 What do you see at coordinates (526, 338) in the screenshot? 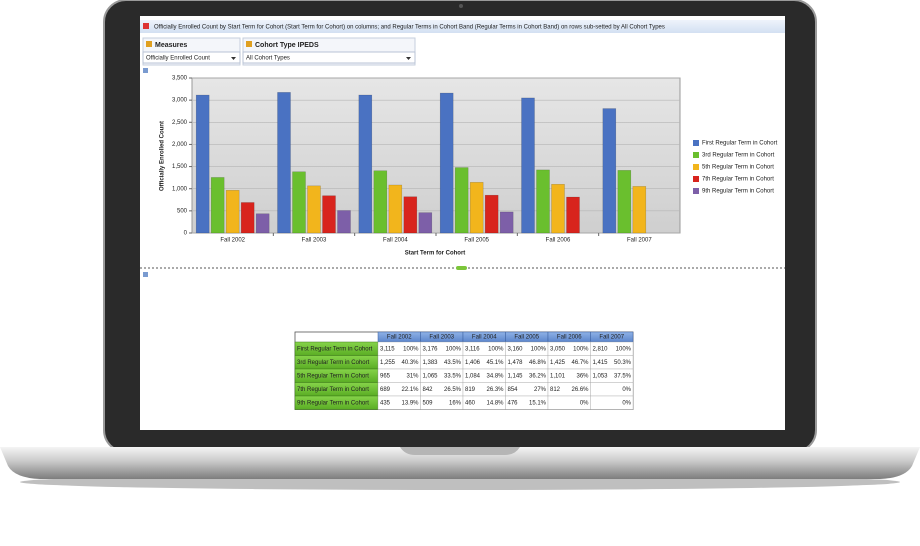
I see `column-header-label: Fall 2005` at bounding box center [526, 338].